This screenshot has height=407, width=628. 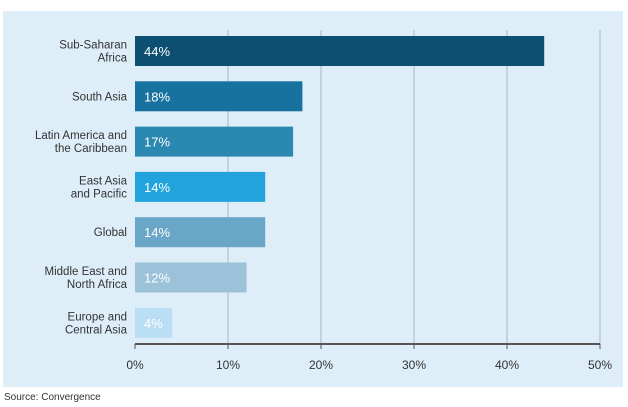 I want to click on x-tick-label: 50%, so click(x=600, y=365).